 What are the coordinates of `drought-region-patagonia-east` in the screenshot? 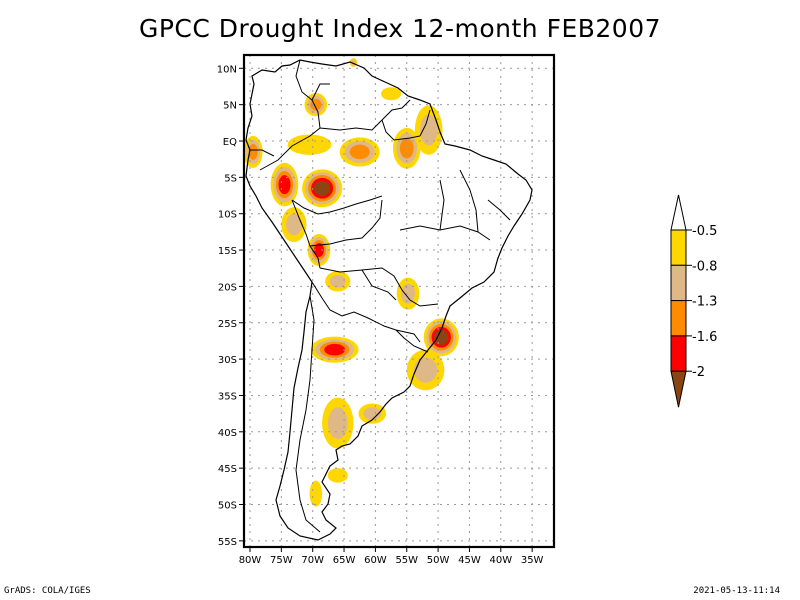 It's located at (337, 475).